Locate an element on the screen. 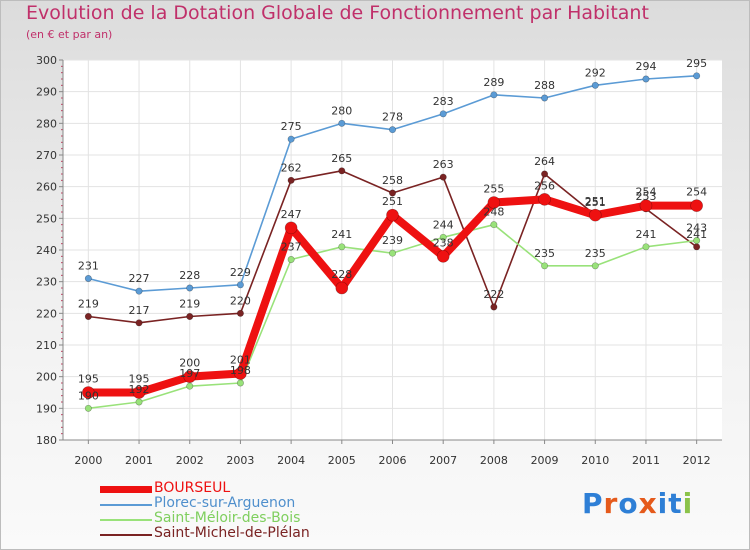 The image size is (750, 550). data-label: 280 is located at coordinates (341, 110).